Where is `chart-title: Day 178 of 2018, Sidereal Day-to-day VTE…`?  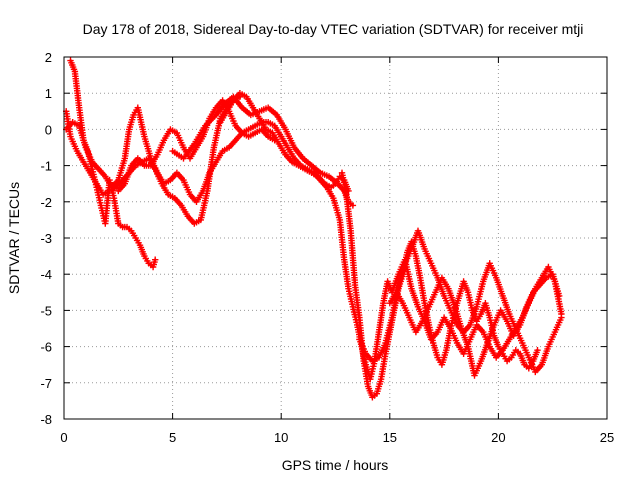 chart-title: Day 178 of 2018, Sidereal Day-to-day VTE… is located at coordinates (333, 29).